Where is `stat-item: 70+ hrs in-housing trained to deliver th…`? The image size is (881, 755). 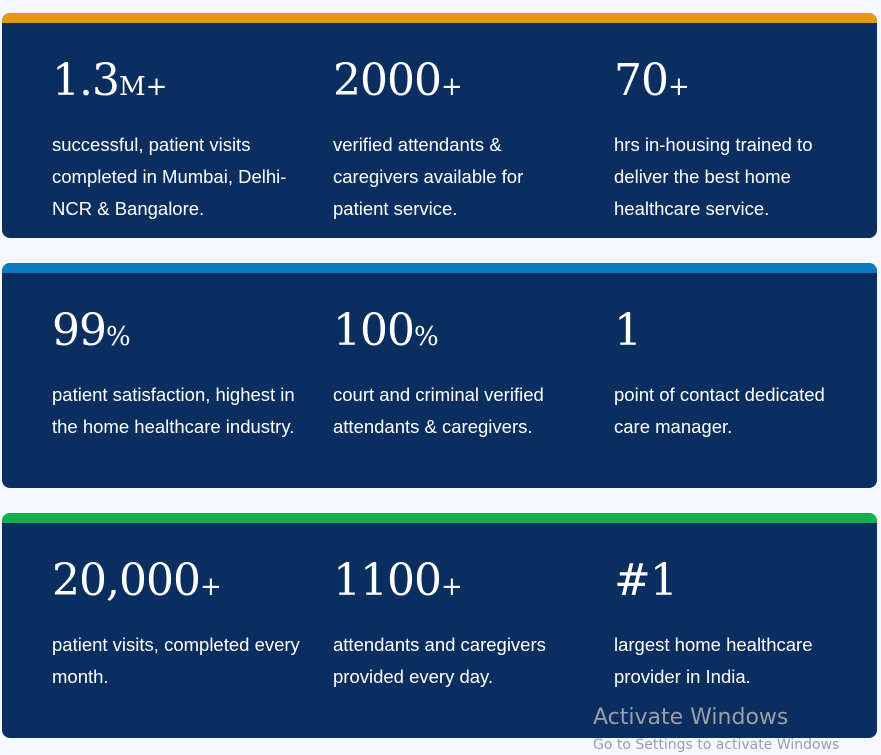
stat-item: 70+ hrs in-housing trained to deliver th… is located at coordinates (739, 140).